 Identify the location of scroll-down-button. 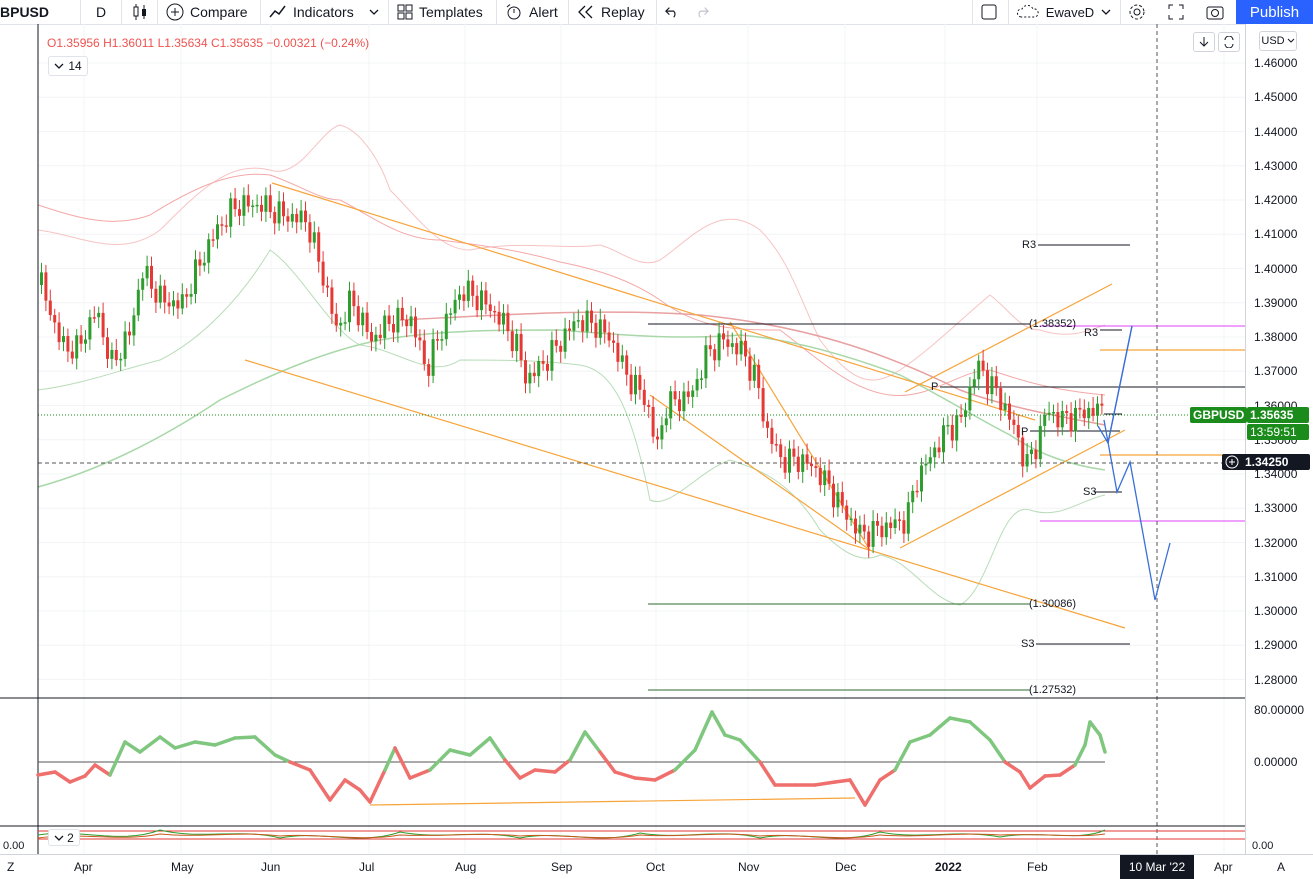
(1204, 42).